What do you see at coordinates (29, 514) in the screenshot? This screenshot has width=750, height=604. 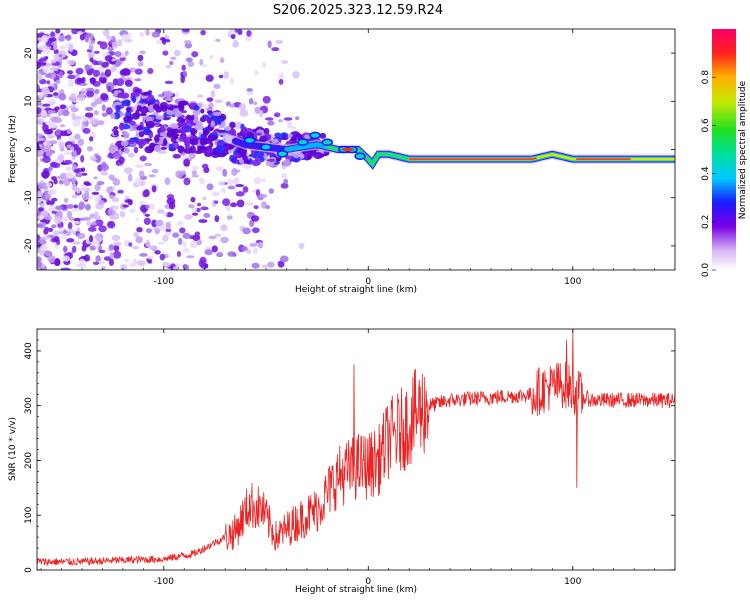 I see `snr-ytick-label: 100` at bounding box center [29, 514].